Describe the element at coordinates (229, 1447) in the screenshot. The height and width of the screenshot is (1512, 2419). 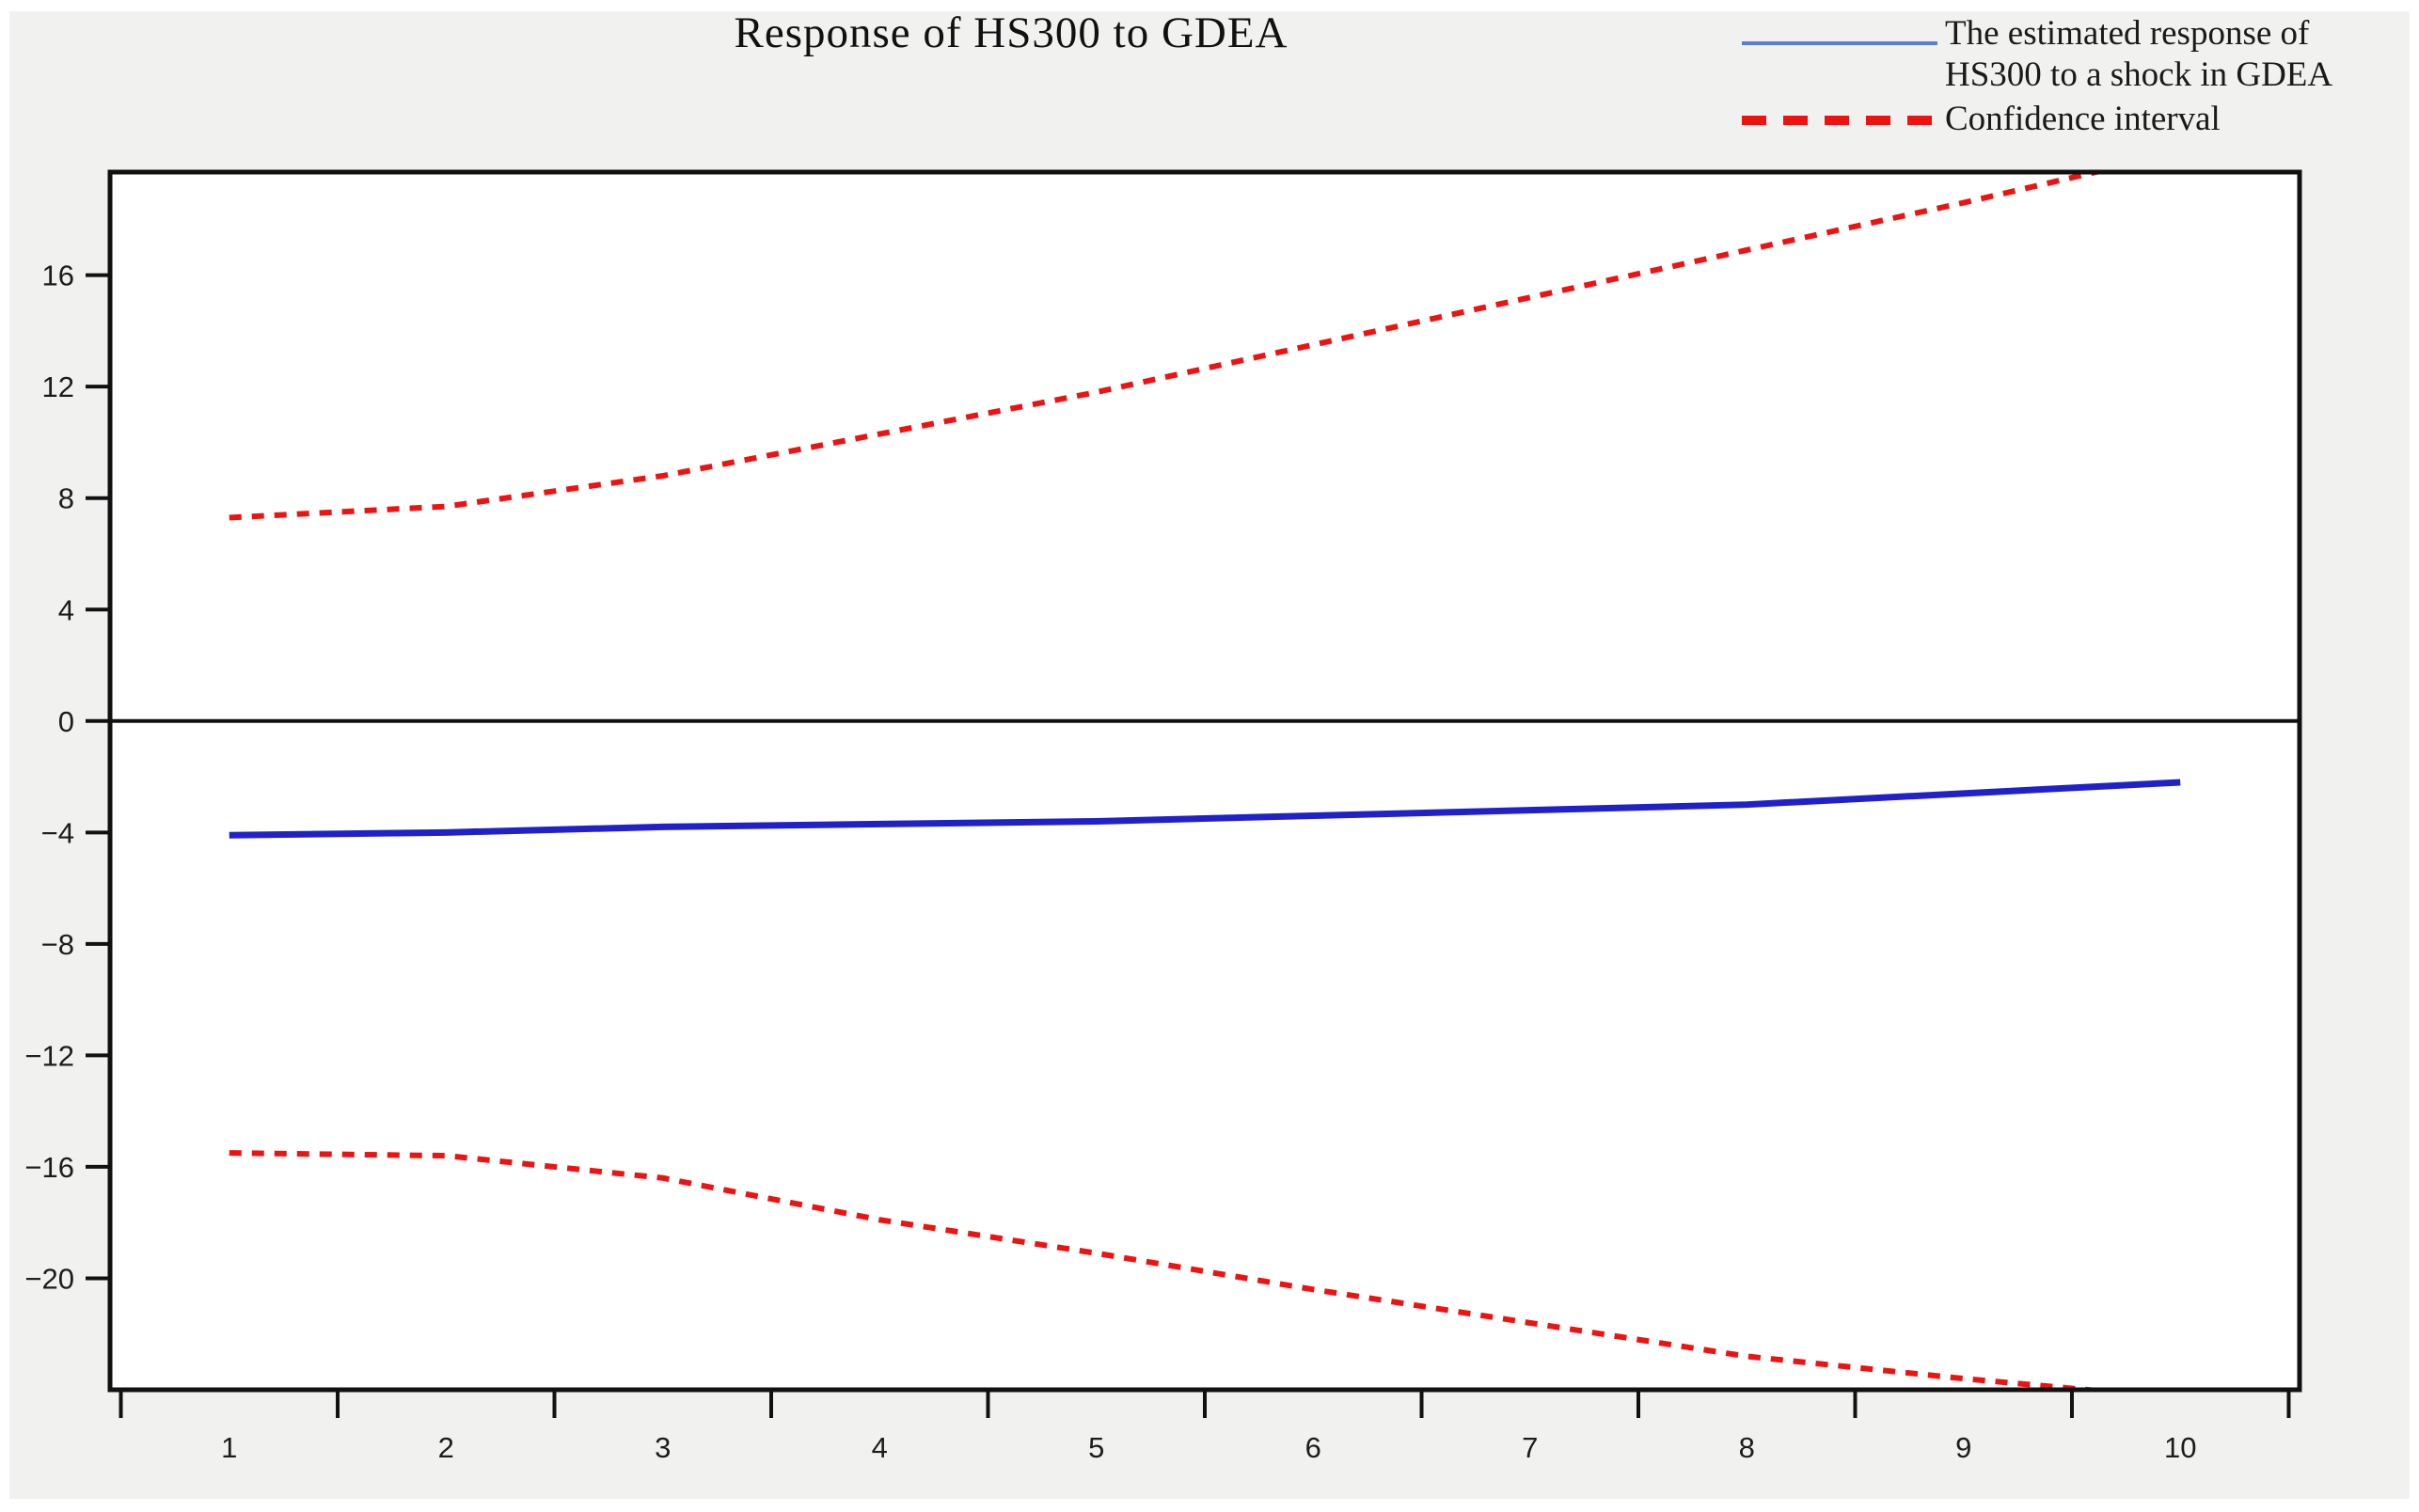
I see `x-tick-label: 1` at that location.